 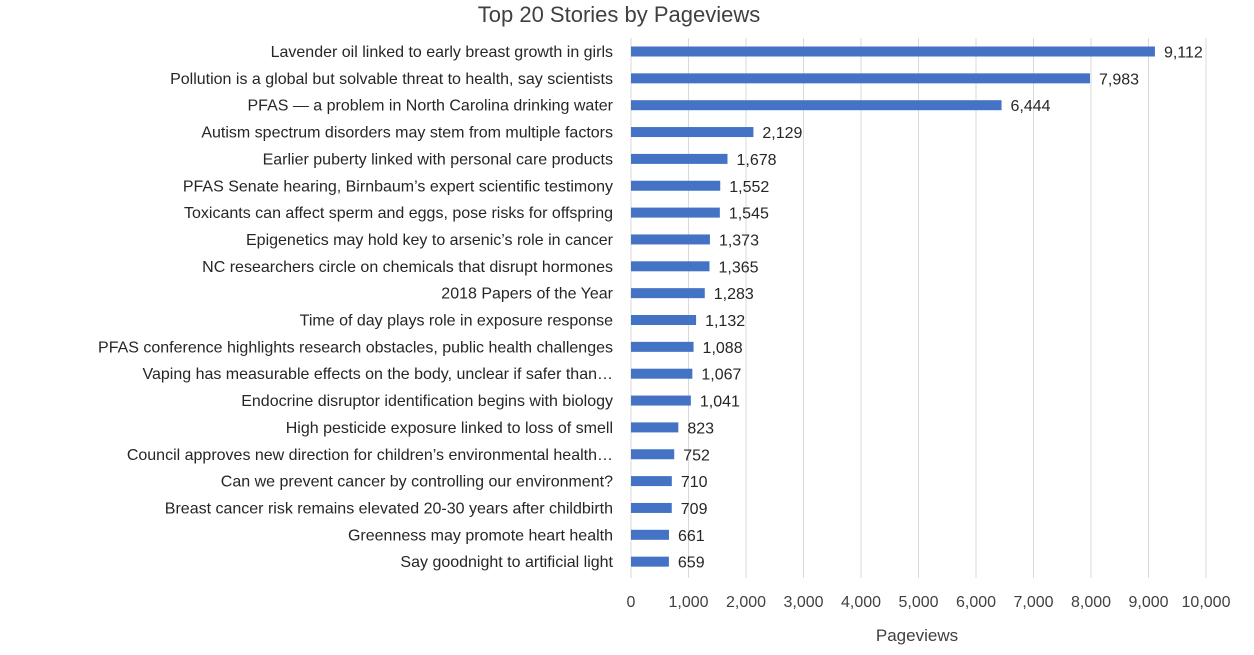 I want to click on data-label: 1,552, so click(x=749, y=187).